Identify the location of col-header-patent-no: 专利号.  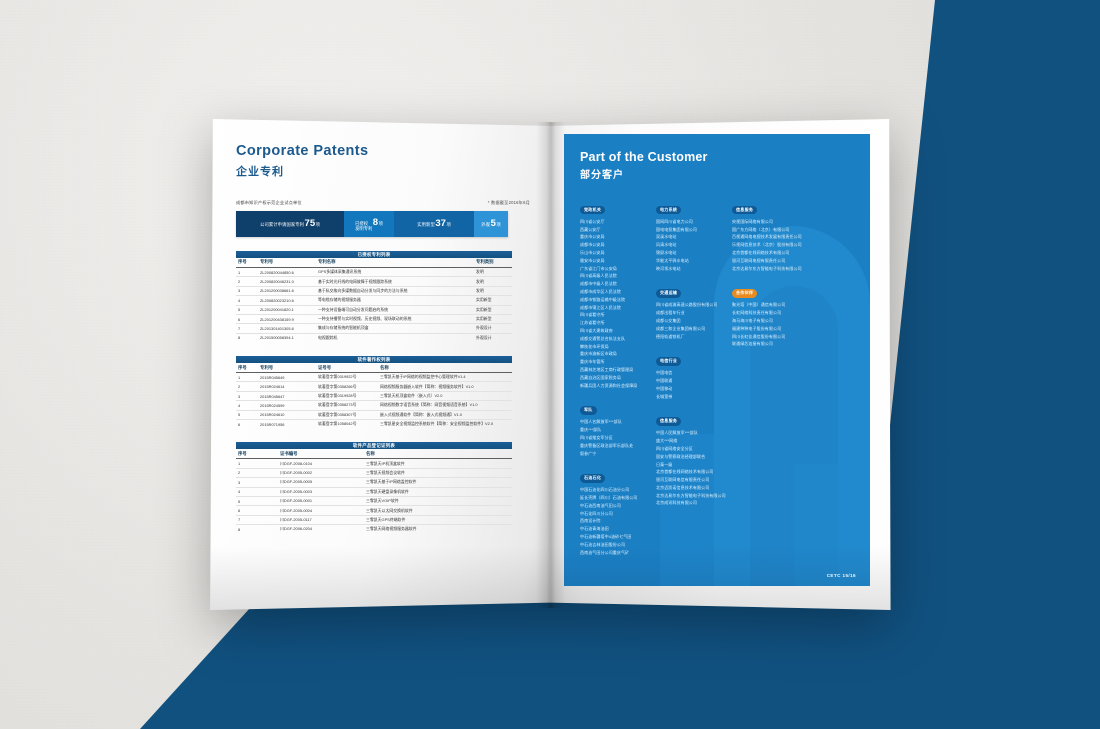
(267, 262).